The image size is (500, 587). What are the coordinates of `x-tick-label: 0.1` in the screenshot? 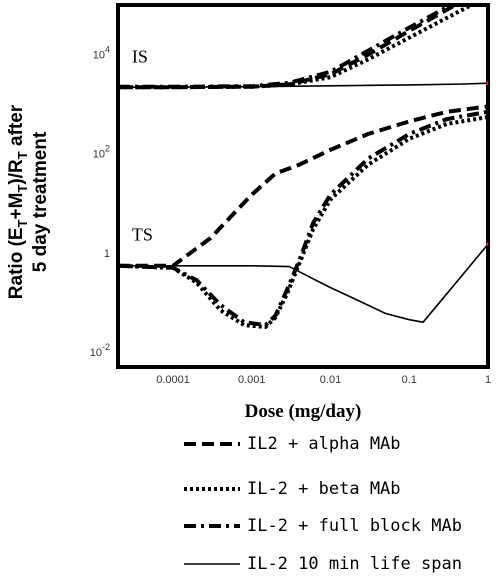 It's located at (409, 380).